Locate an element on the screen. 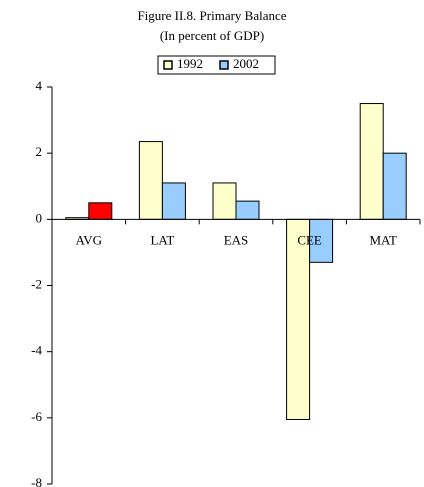 This screenshot has width=424, height=487. x-tick-label: MAT is located at coordinates (383, 239).